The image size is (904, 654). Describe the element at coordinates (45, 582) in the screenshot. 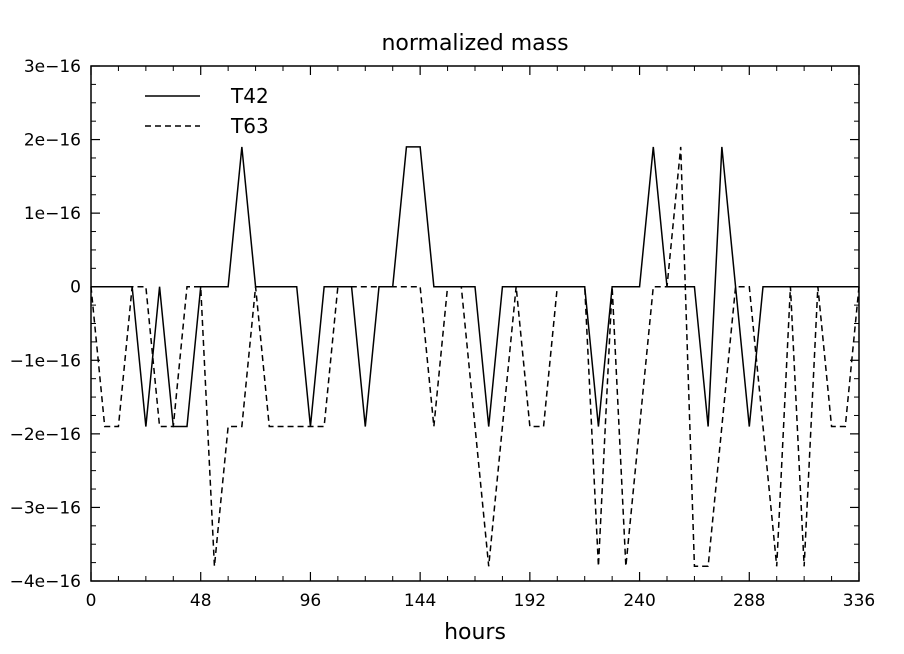

I see `y-tick-label: −4e−16` at that location.